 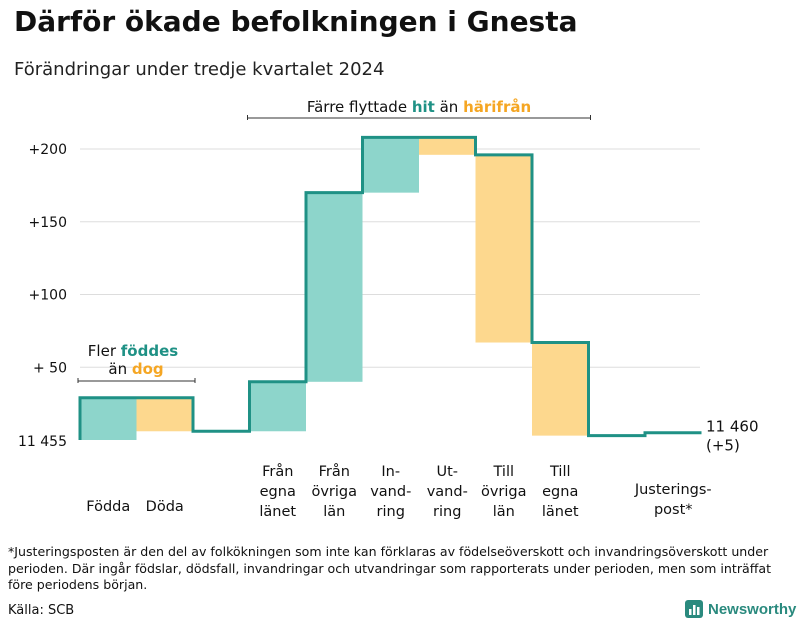 I want to click on left-annotation-line2: än dog, so click(x=135, y=369).